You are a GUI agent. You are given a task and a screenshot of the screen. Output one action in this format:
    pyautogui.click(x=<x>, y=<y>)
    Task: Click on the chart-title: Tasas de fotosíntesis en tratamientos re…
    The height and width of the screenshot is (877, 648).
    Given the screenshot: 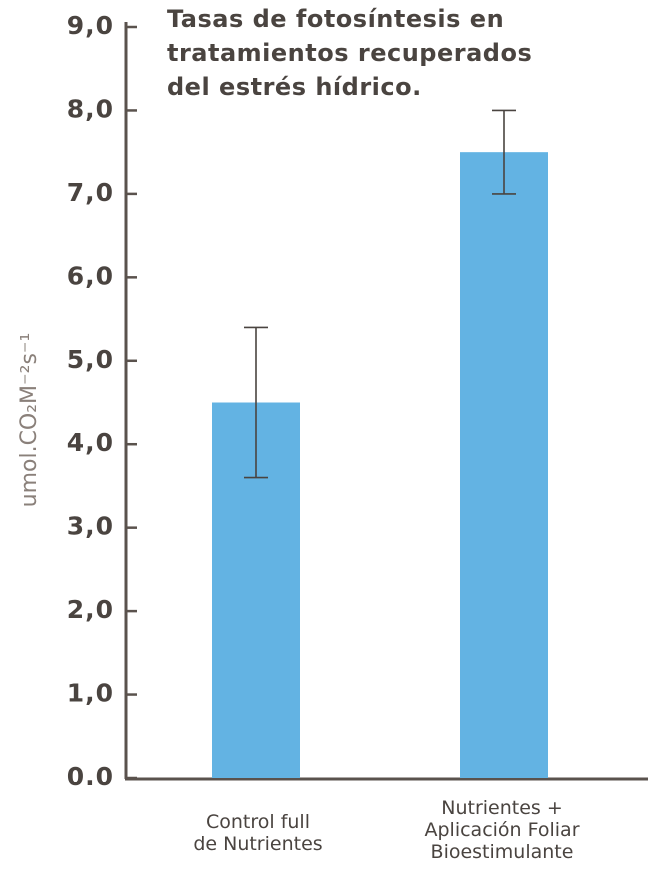 What is the action you would take?
    pyautogui.click(x=350, y=53)
    